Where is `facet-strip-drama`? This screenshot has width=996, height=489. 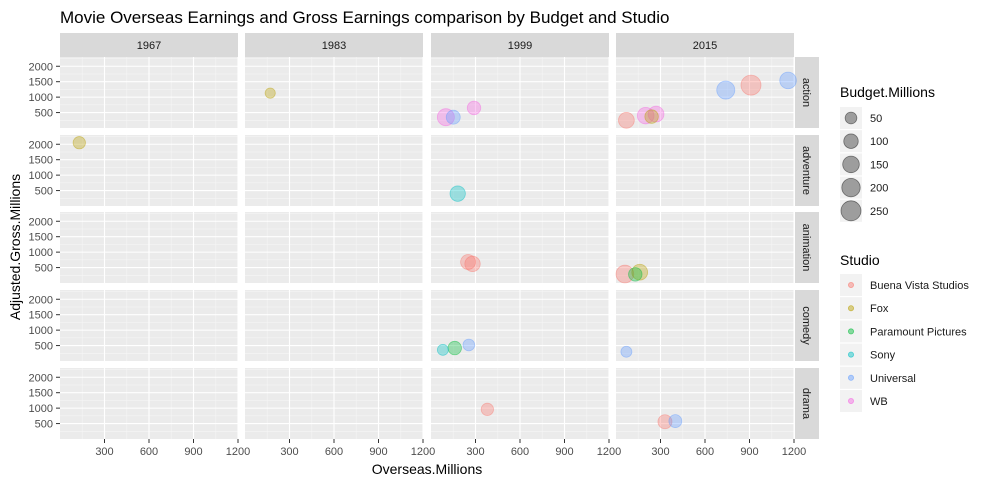 facet-strip-drama is located at coordinates (807, 403).